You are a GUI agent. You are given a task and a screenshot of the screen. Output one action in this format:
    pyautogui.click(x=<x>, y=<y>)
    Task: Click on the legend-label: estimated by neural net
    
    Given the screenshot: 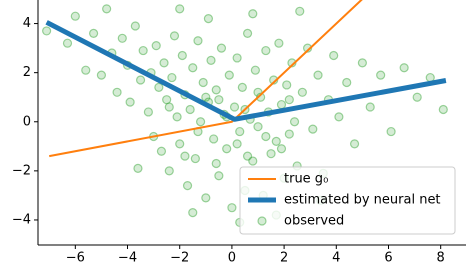 What is the action you would take?
    pyautogui.click(x=362, y=200)
    